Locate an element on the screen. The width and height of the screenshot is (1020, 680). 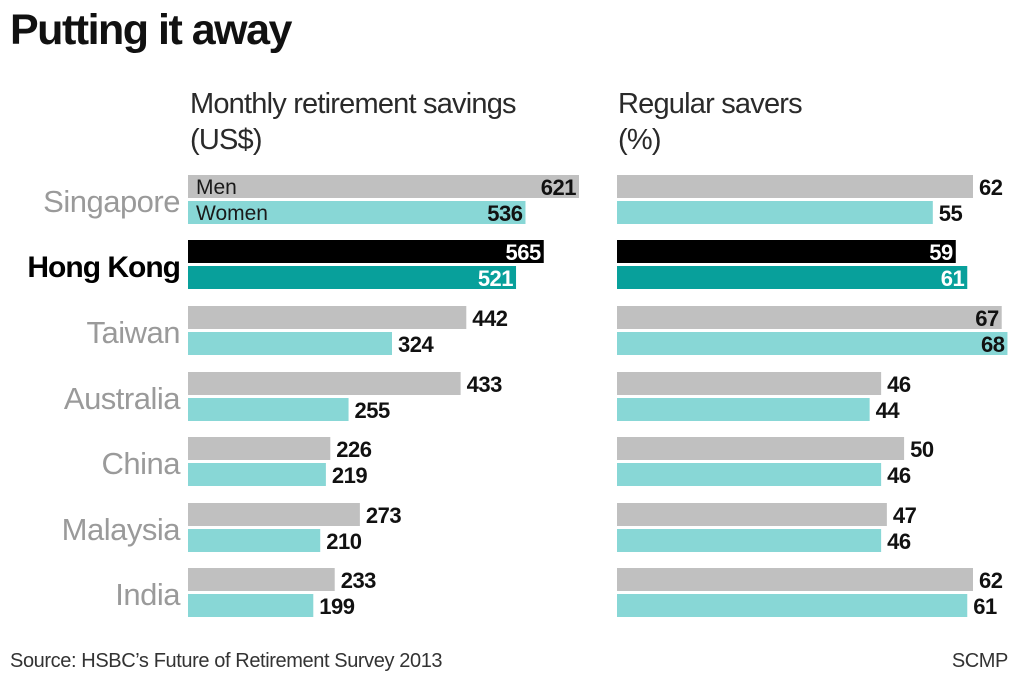
value-label: 621 is located at coordinates (558, 187).